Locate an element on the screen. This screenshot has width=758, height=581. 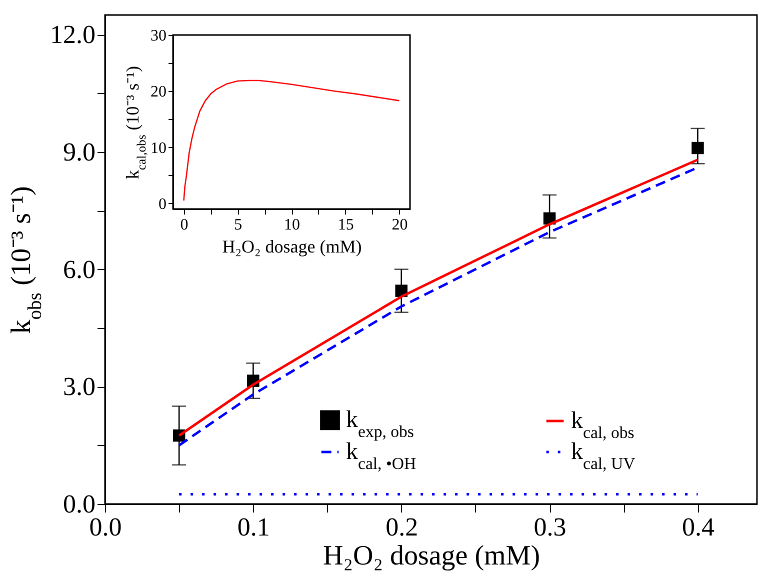
x-tick-label: 0 is located at coordinates (184, 225).